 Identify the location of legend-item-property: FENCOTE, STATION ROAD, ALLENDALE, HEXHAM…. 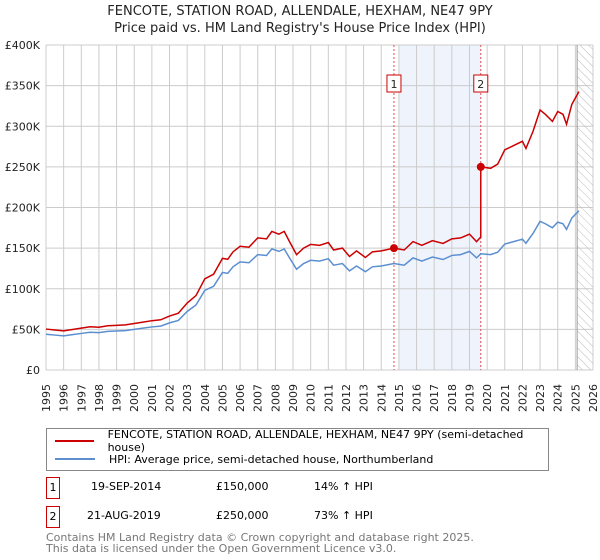
(301, 441).